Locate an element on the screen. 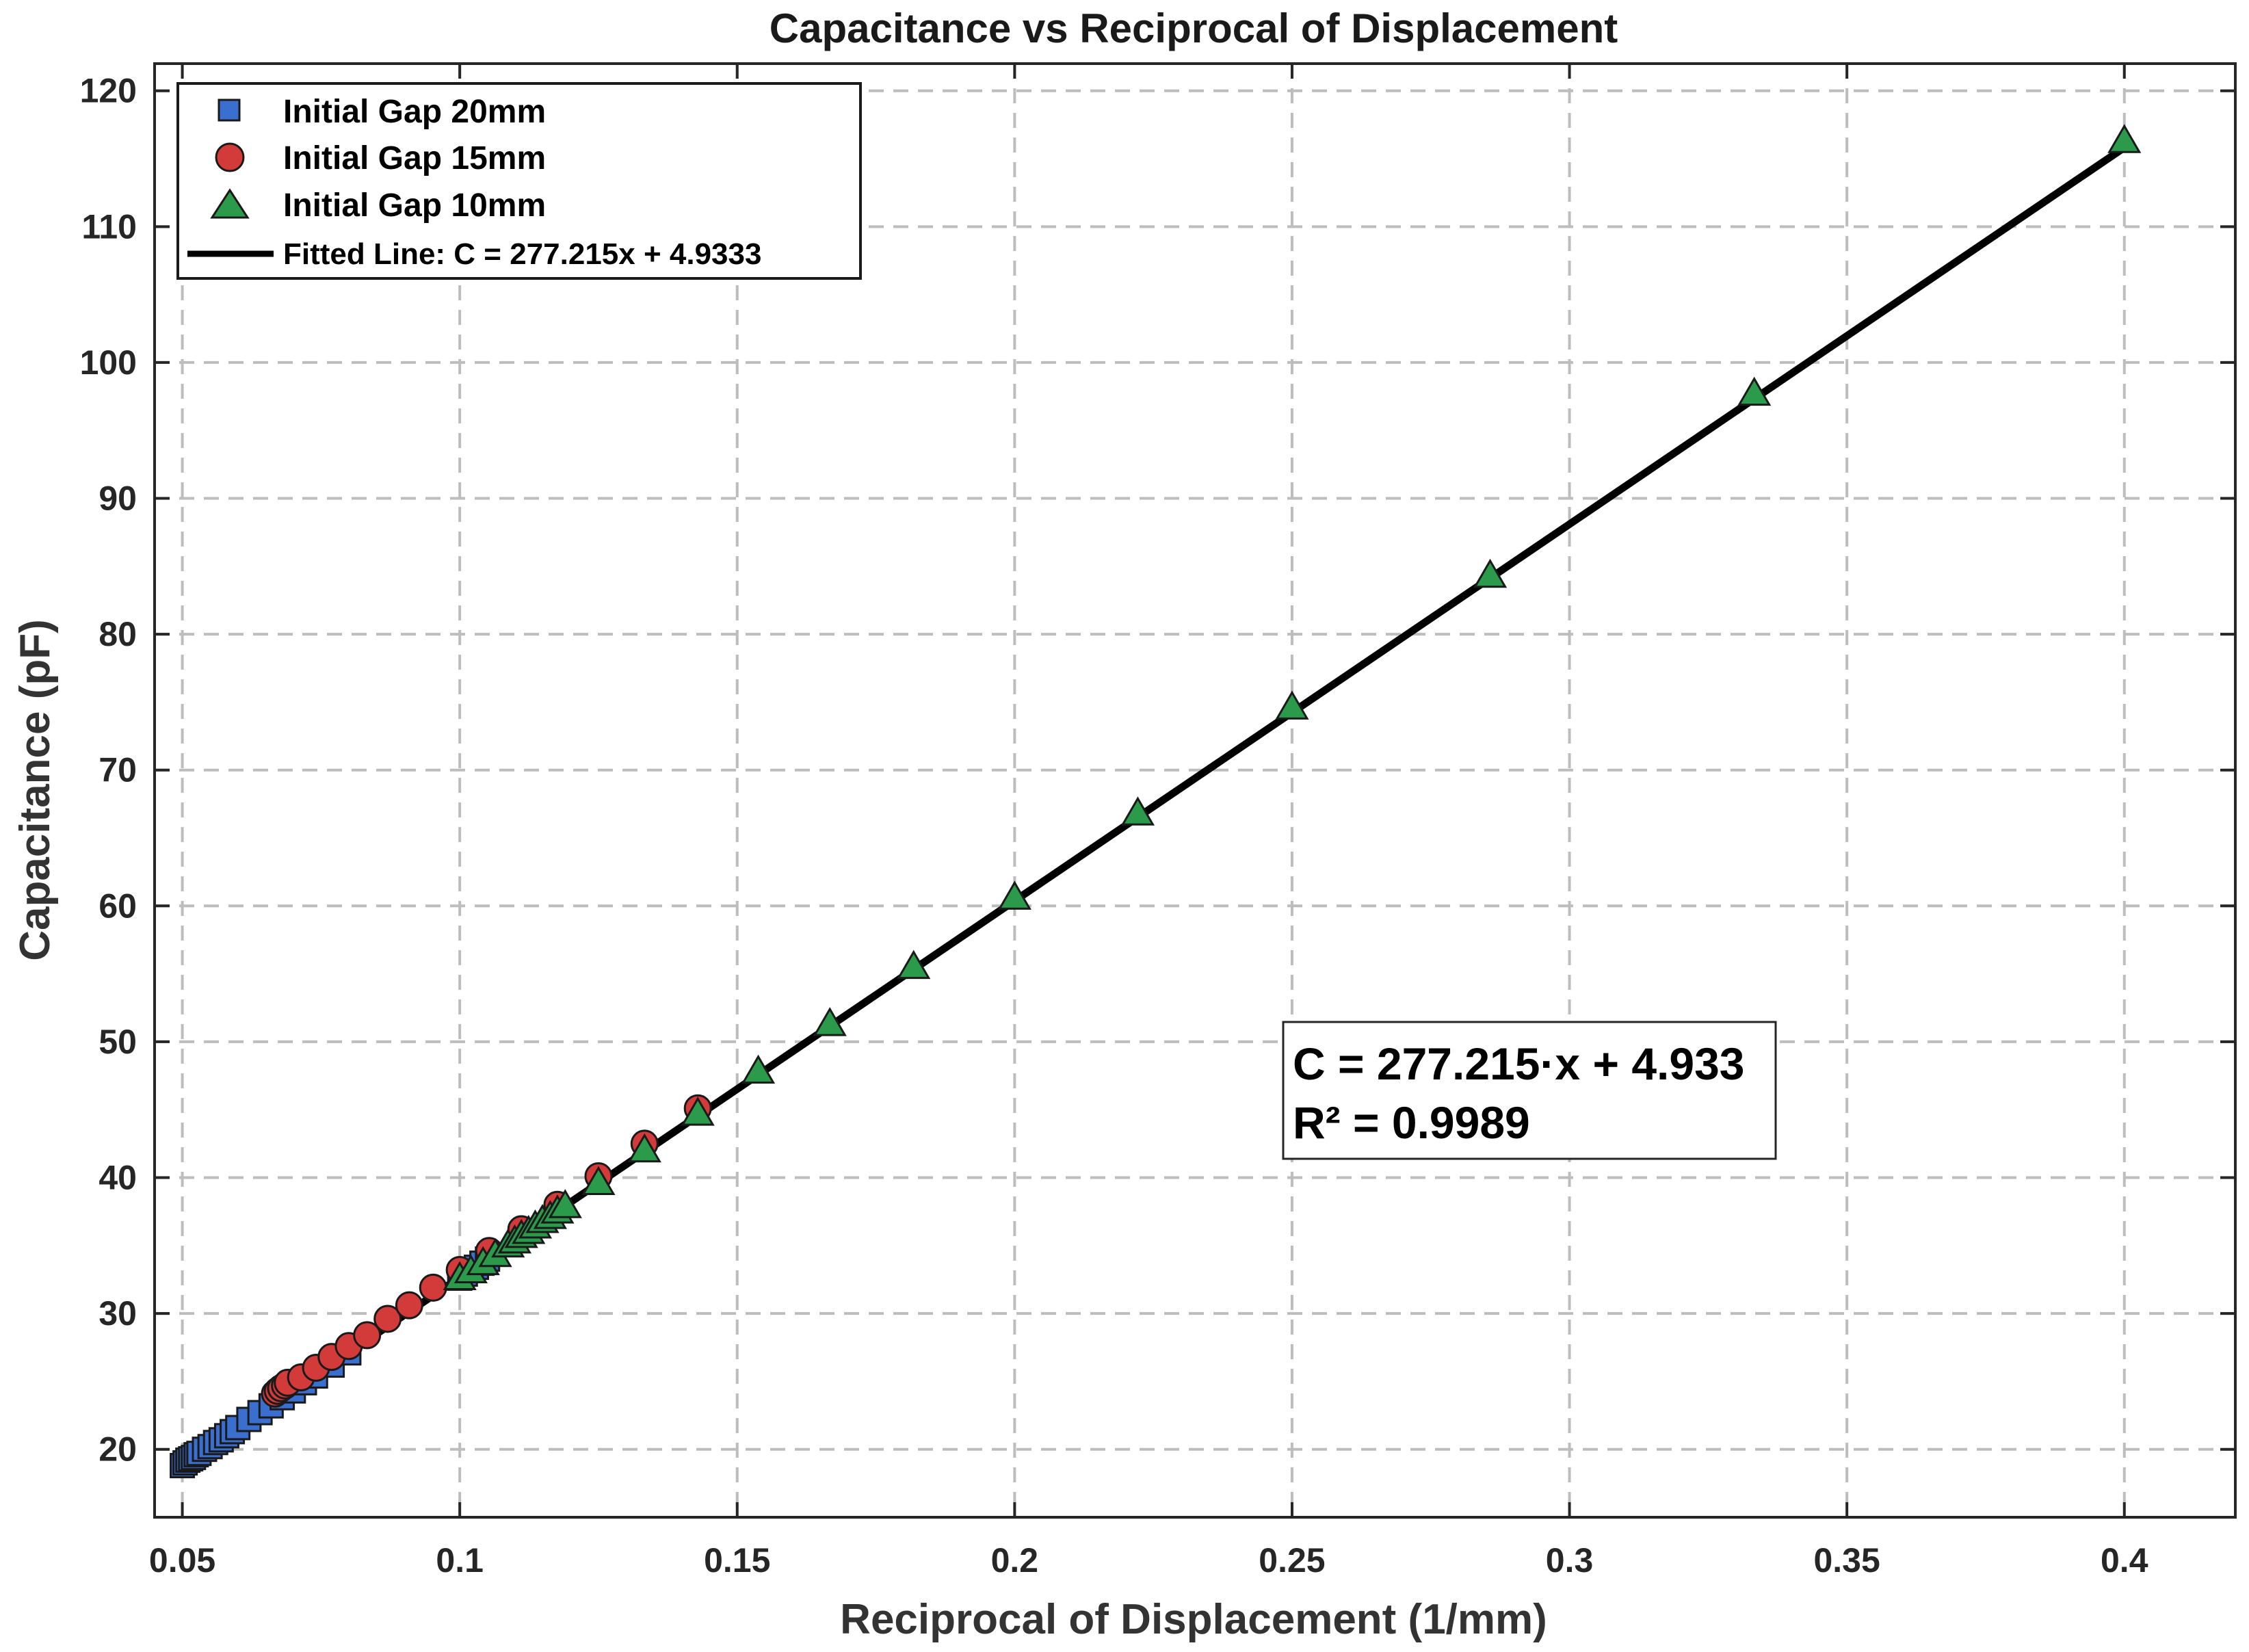  y-axis-label: Capacitance (pF) is located at coordinates (35, 790).